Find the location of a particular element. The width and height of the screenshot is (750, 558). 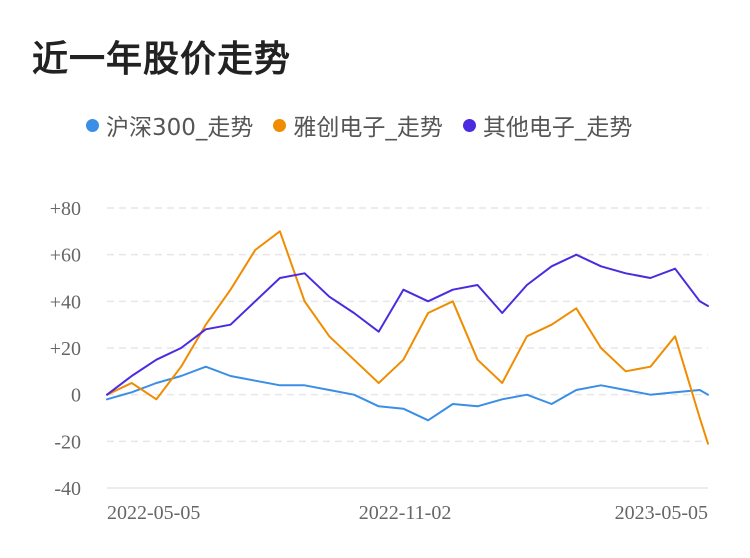

legend-label-other-electronics: 其他电子_走势 is located at coordinates (557, 128).